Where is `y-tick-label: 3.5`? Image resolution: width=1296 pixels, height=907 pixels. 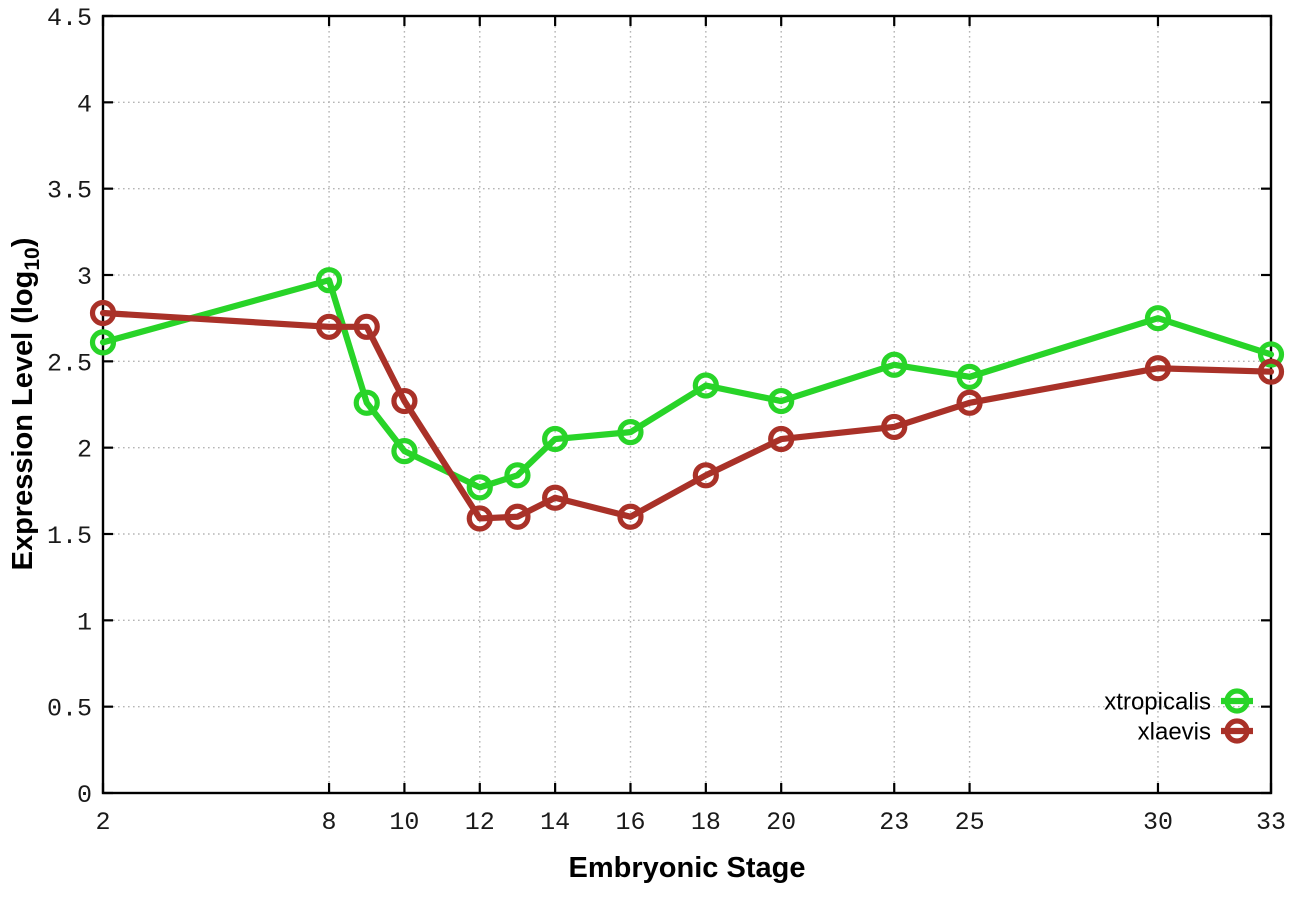
y-tick-label: 3.5 is located at coordinates (69, 191).